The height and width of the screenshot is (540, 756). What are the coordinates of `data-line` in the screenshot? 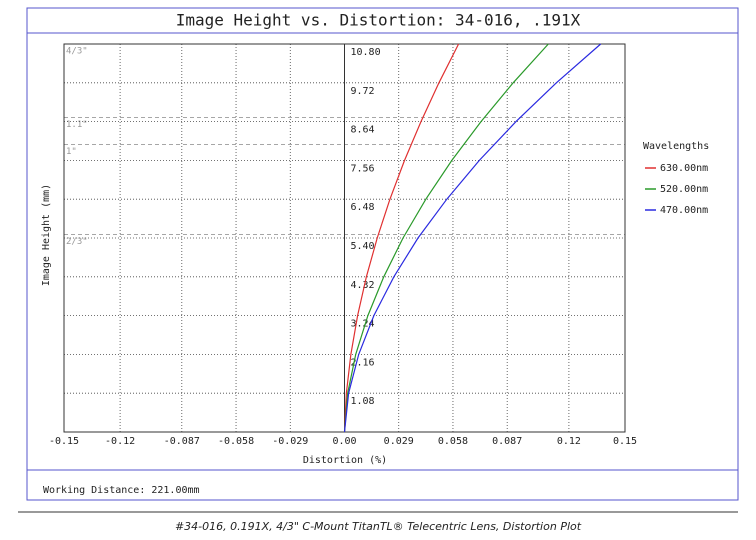 It's located at (401, 238).